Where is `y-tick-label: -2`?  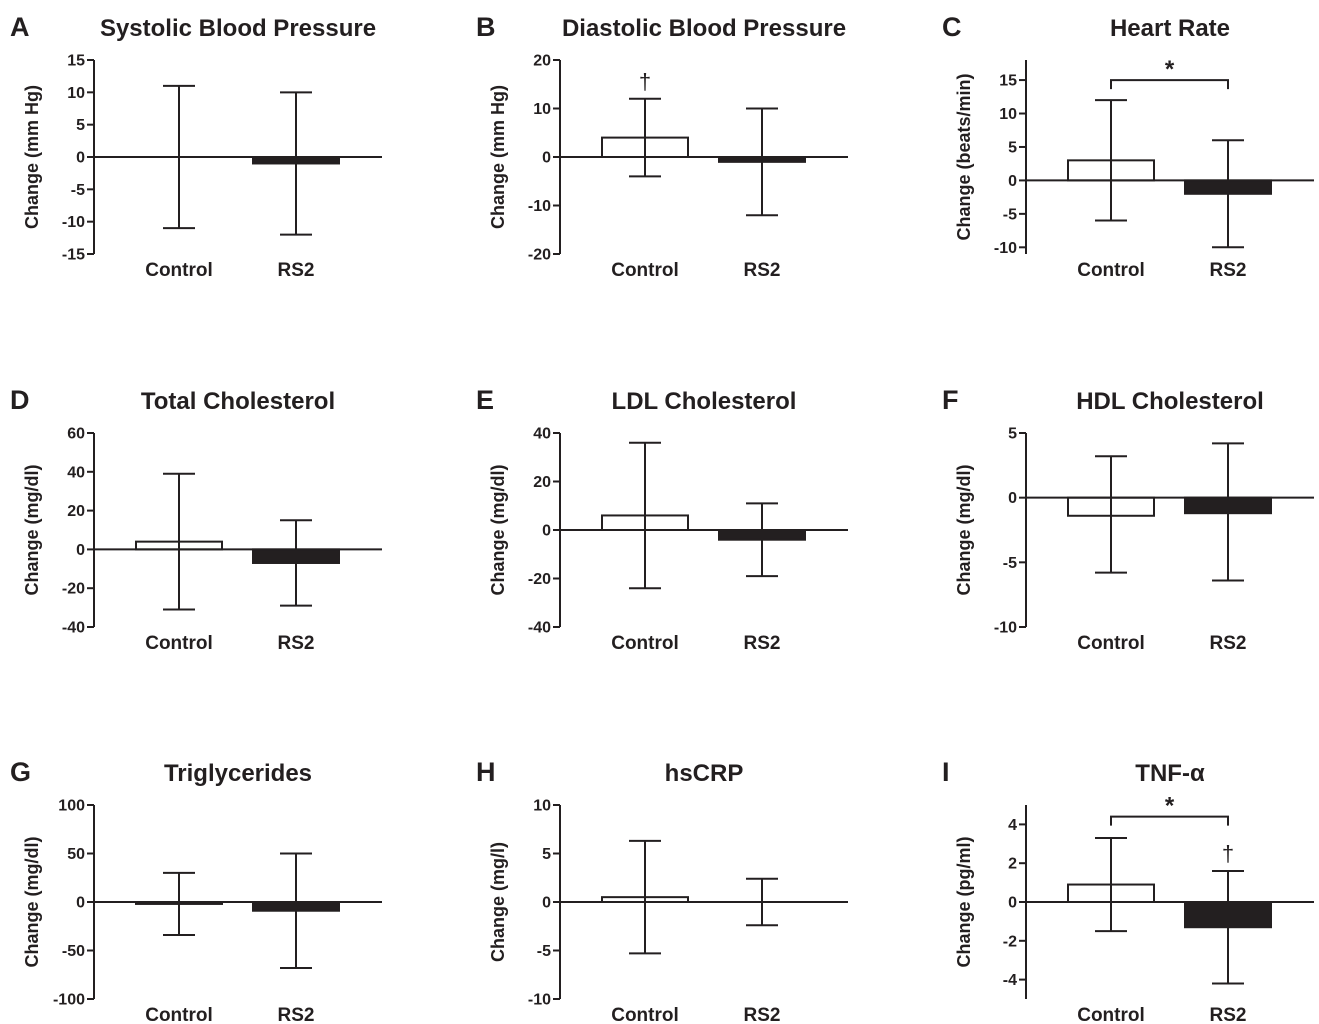
y-tick-label: -2 is located at coordinates (1010, 941).